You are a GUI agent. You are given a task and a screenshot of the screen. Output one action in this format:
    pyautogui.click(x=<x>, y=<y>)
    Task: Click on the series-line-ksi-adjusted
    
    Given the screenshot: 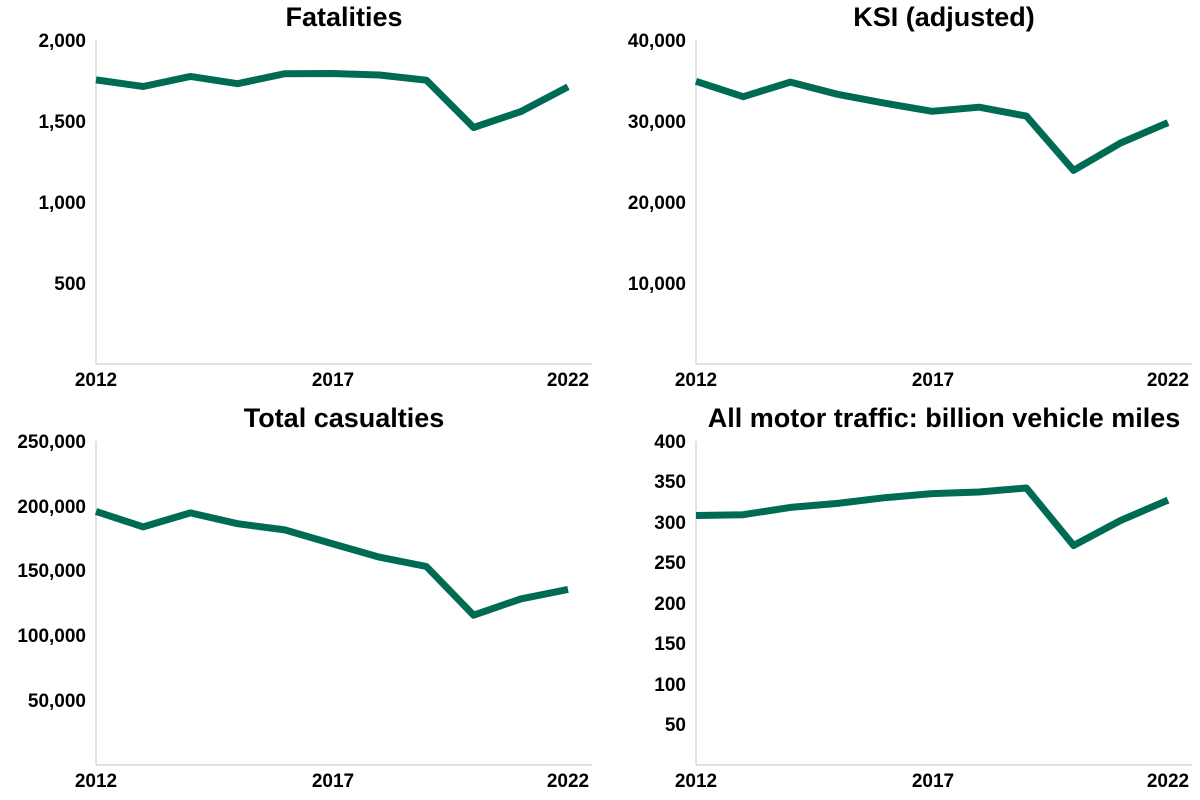 What is the action you would take?
    pyautogui.click(x=932, y=125)
    